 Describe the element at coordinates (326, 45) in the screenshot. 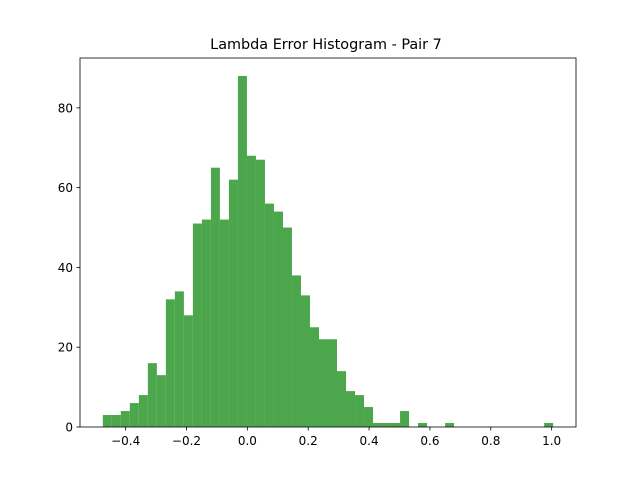

I see `chart-title: Lambda Error Histogram - Pair 7` at that location.